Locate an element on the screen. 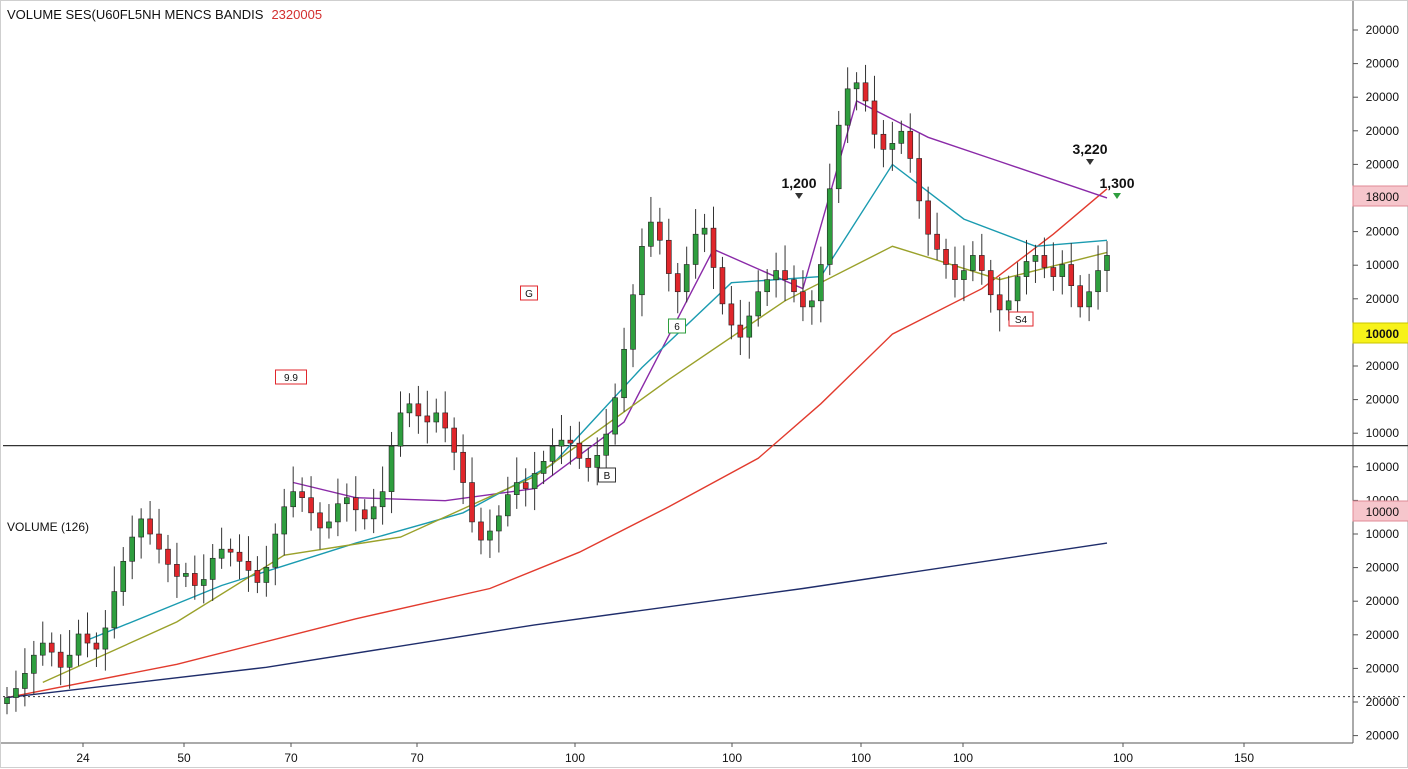 This screenshot has height=769, width=1408. chart-header-value: 2320005 is located at coordinates (297, 14).